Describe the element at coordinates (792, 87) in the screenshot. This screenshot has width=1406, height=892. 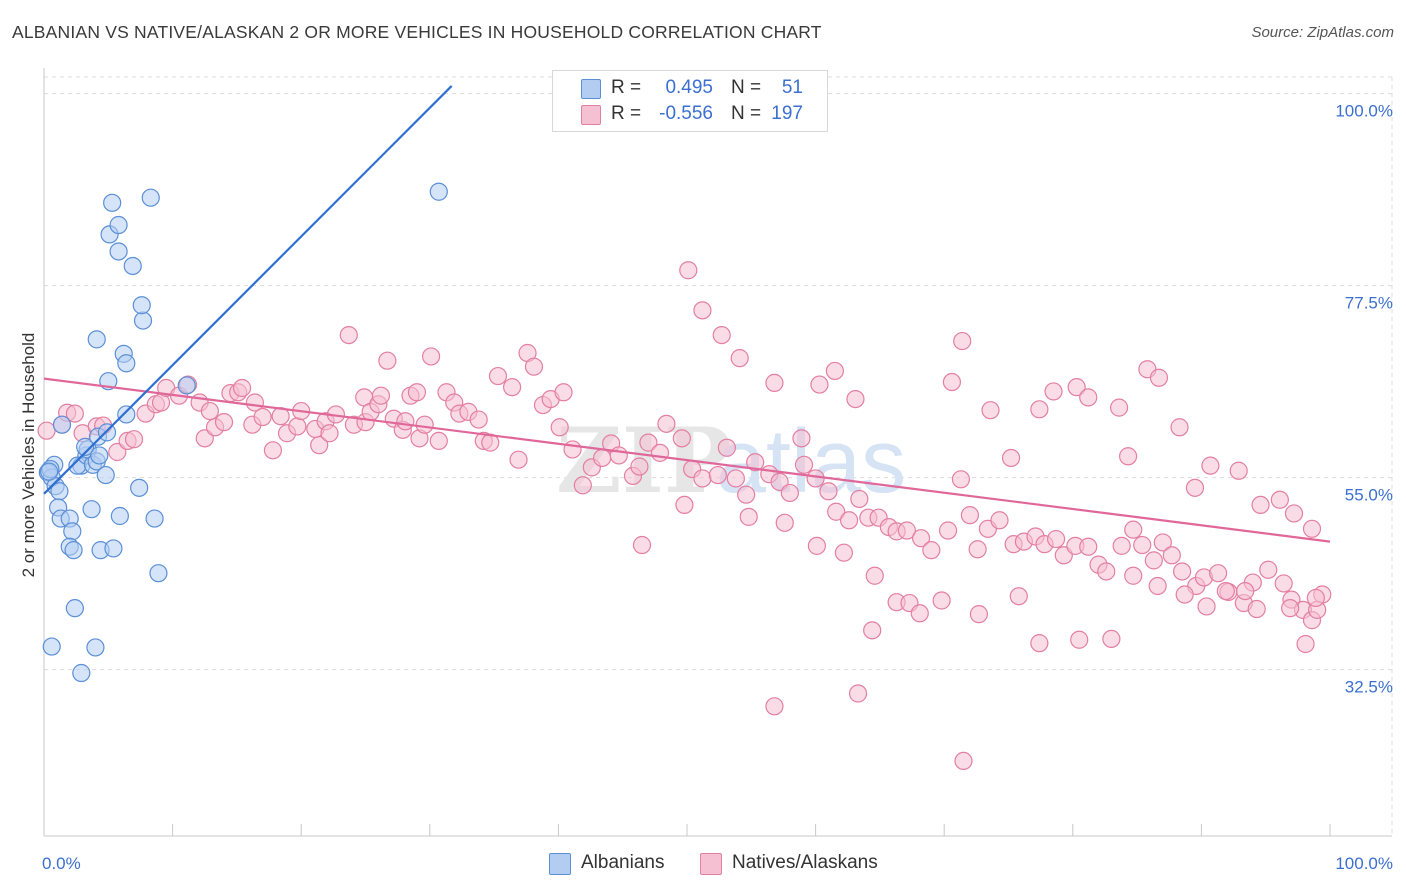
I see `n-value: 51` at that location.